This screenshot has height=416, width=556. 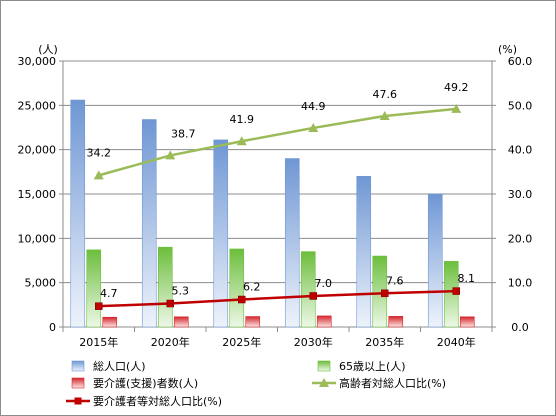 I want to click on data-label-elderly-ratio: 44.9, so click(x=313, y=106).